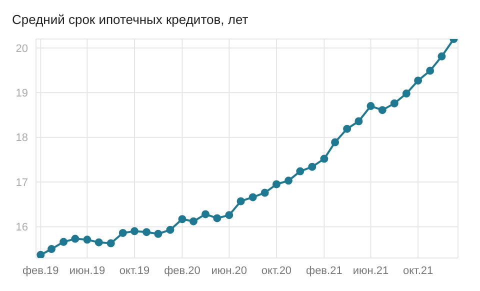  I want to click on y-tick-label: 17, so click(22, 182).